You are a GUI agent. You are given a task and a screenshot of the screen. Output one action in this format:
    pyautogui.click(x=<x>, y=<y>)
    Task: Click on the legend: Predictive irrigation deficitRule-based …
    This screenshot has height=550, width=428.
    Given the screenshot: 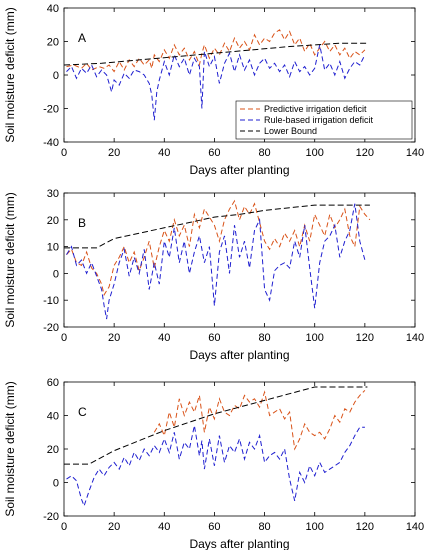 What is the action you would take?
    pyautogui.click(x=324, y=120)
    